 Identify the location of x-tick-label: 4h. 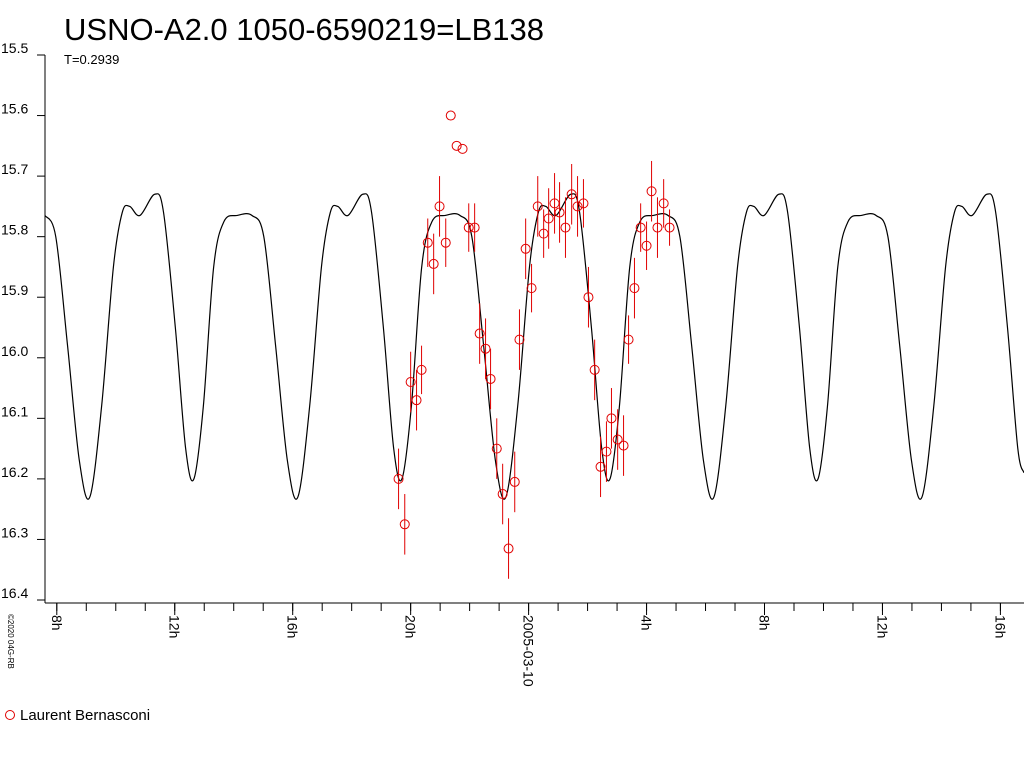
(647, 623).